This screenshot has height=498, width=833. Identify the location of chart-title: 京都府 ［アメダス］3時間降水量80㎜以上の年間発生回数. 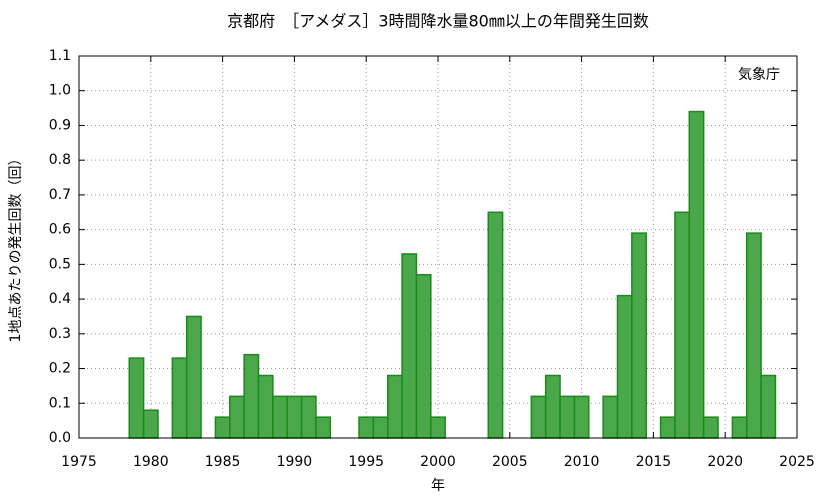
(438, 21).